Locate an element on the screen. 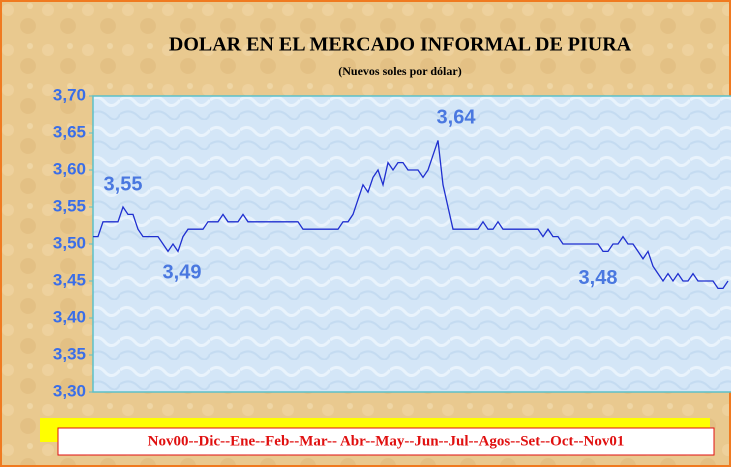 The height and width of the screenshot is (472, 731). y-tick-label: 3,35 is located at coordinates (69, 353).